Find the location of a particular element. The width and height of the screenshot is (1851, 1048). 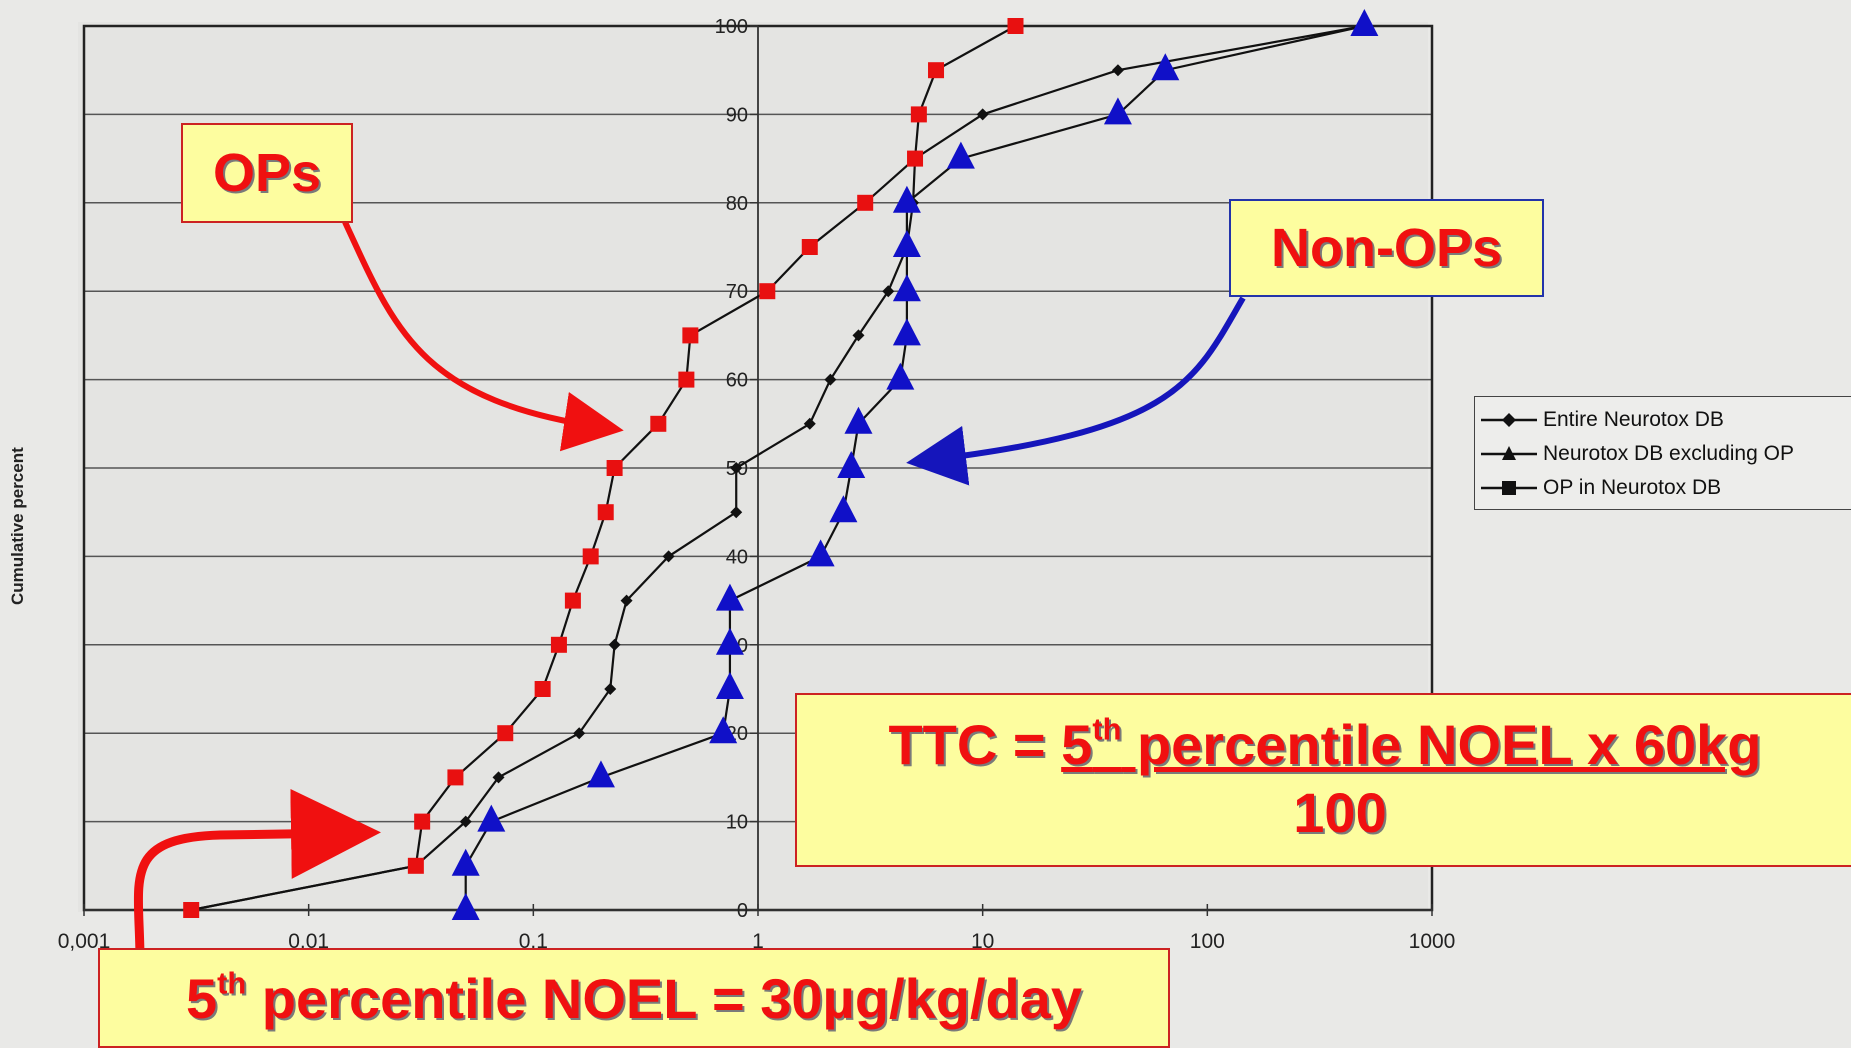

y-tick-label-10: 10 is located at coordinates (737, 823).